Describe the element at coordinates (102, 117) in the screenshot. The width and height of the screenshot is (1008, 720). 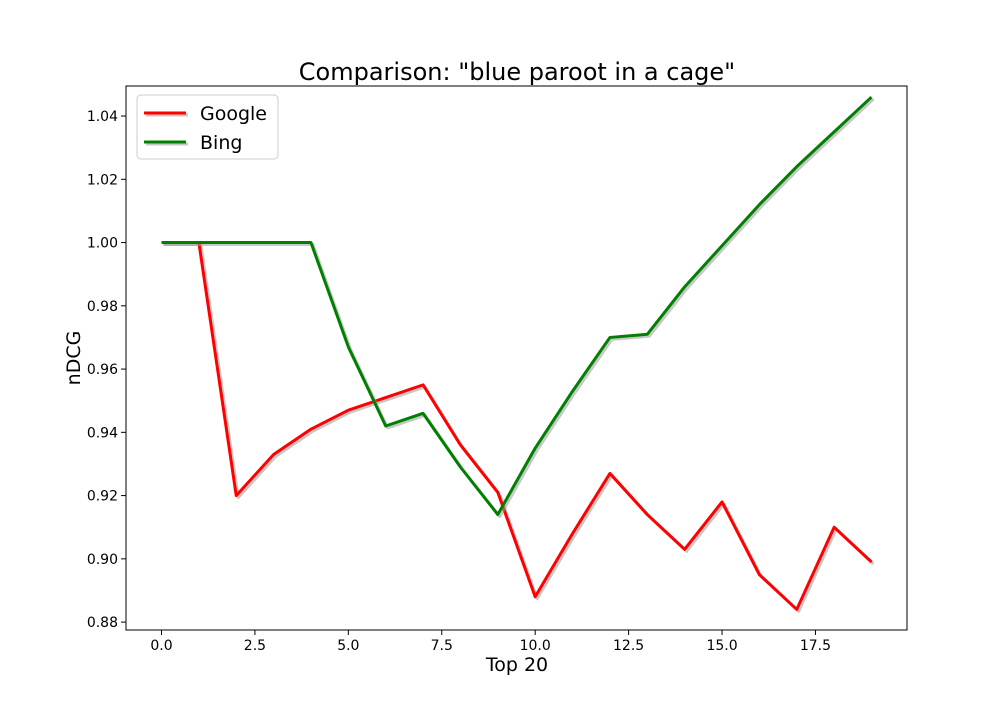
I see `y-tick-label: 1.04` at that location.